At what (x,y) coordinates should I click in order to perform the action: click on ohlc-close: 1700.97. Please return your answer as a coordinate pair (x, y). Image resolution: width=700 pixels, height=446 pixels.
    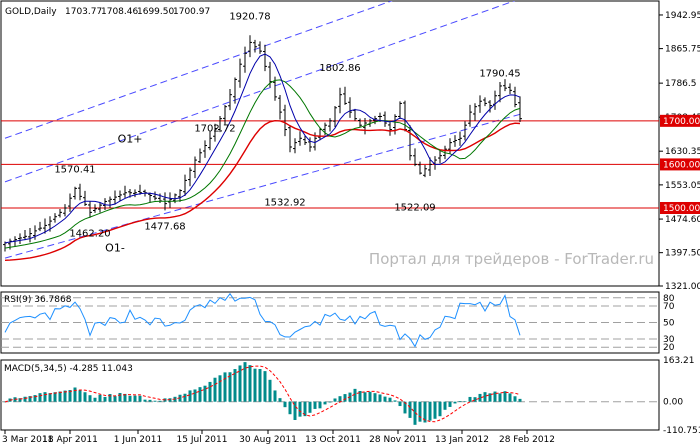
    Looking at the image, I should click on (191, 12).